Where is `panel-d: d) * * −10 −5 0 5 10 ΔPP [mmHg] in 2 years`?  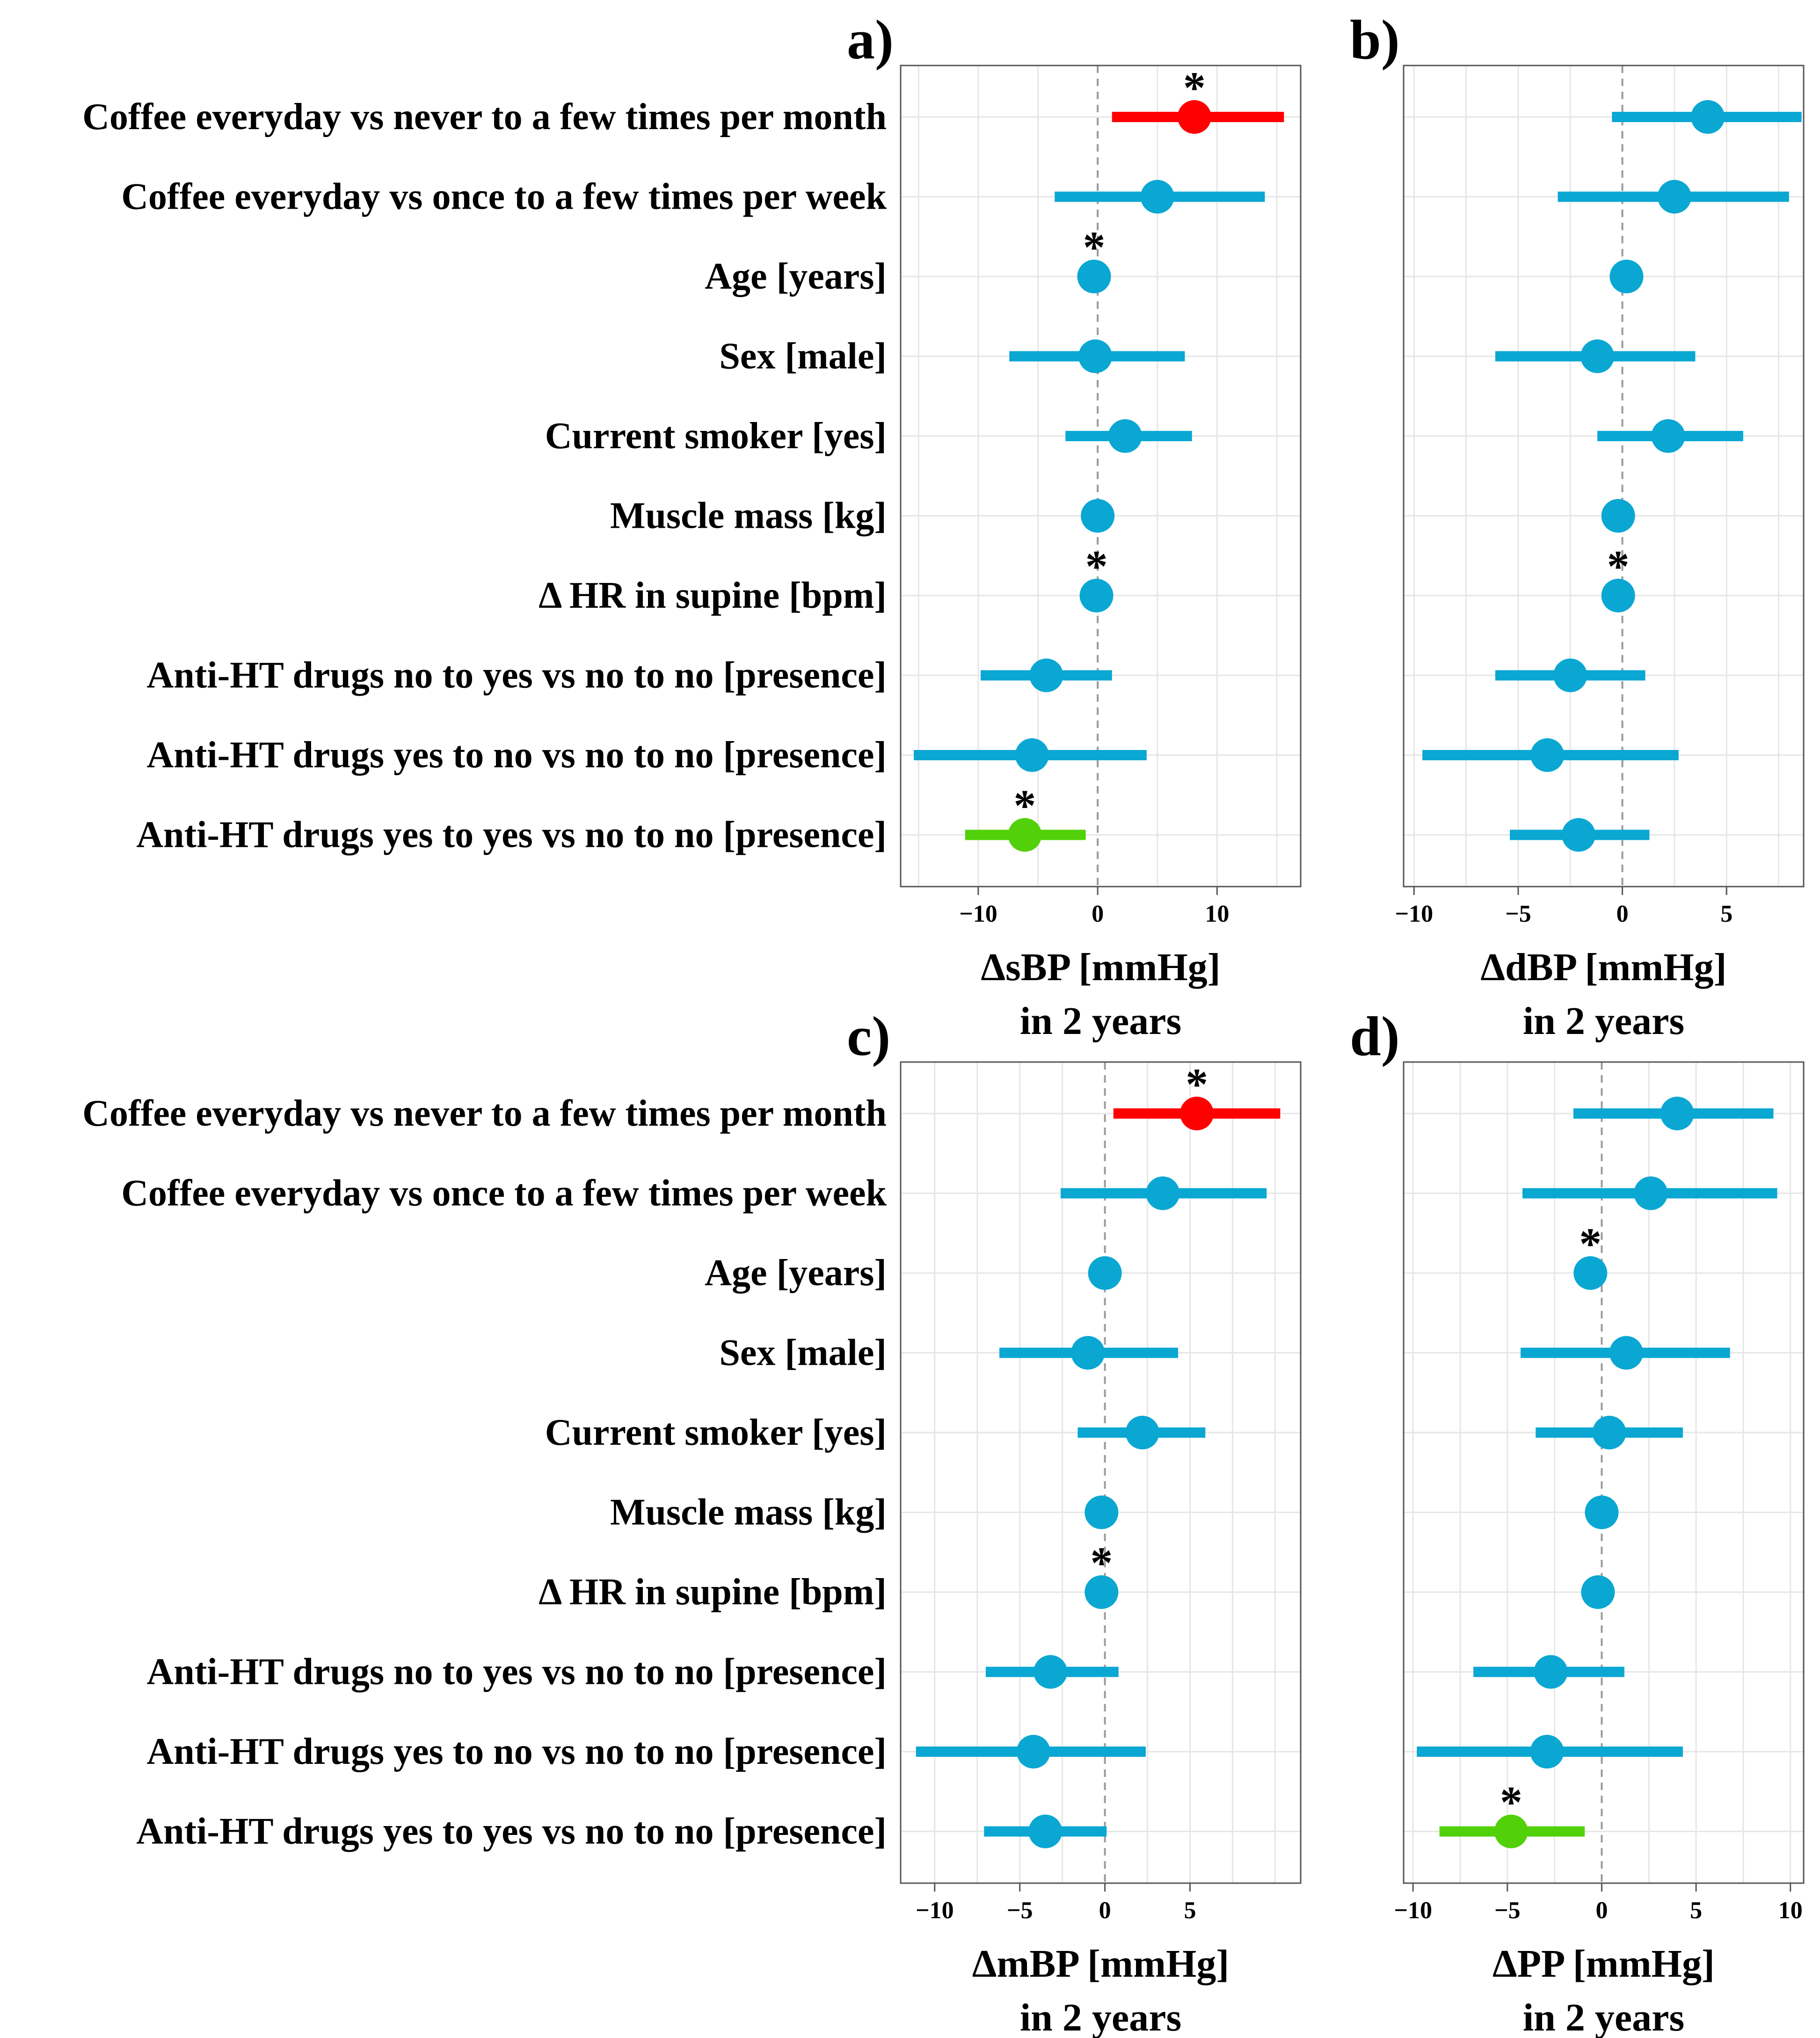
panel-d: d) * * −10 −5 0 5 10 ΔPP [mmHg] in 2 years is located at coordinates (1577, 1521).